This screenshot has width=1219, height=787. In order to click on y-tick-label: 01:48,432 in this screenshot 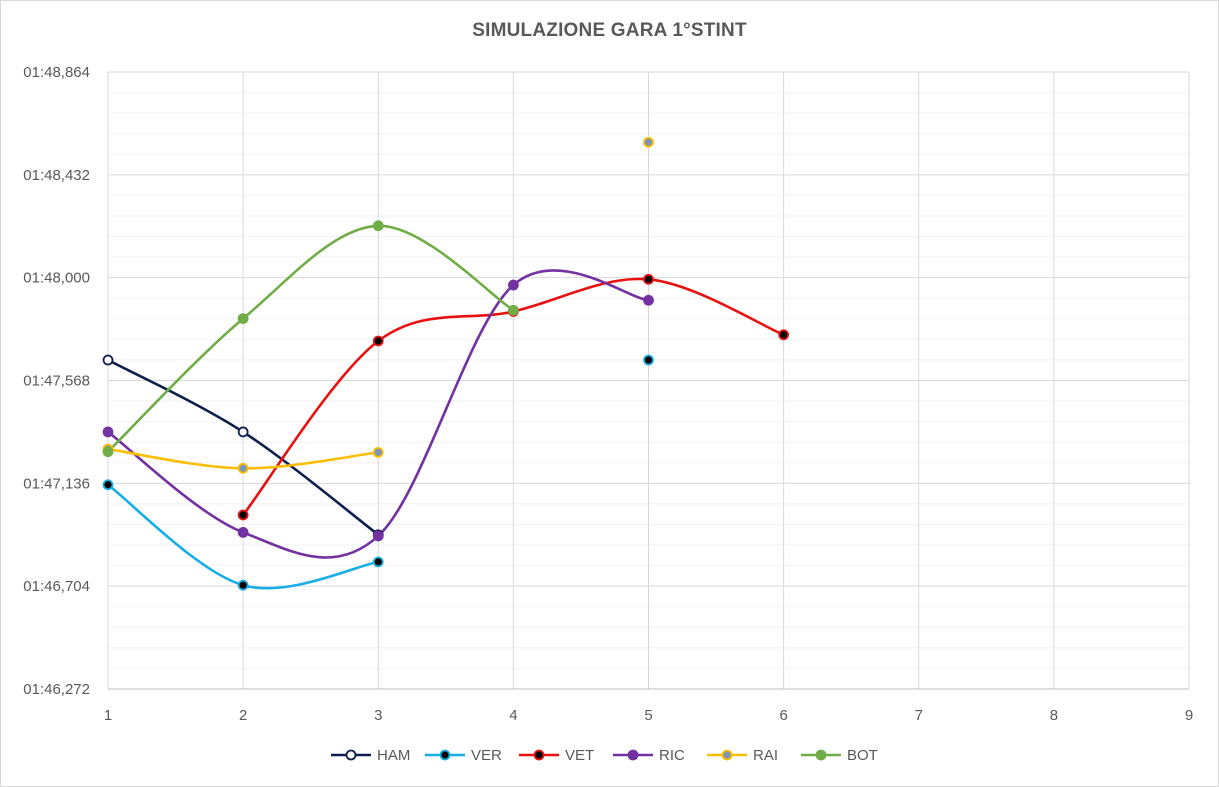, I will do `click(56, 175)`.